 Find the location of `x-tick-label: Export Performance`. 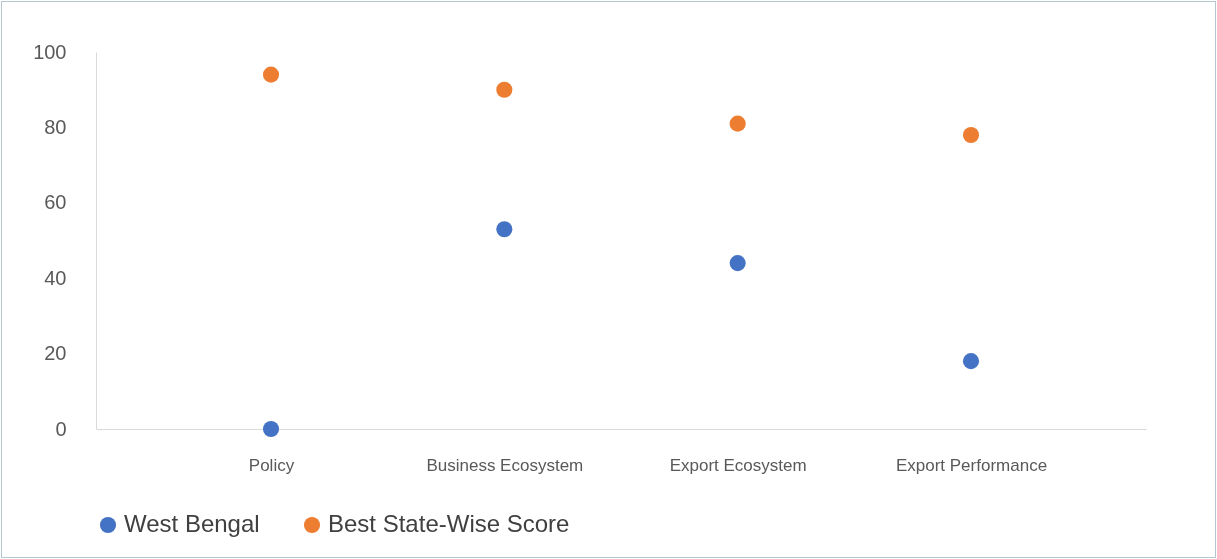

x-tick-label: Export Performance is located at coordinates (971, 465).